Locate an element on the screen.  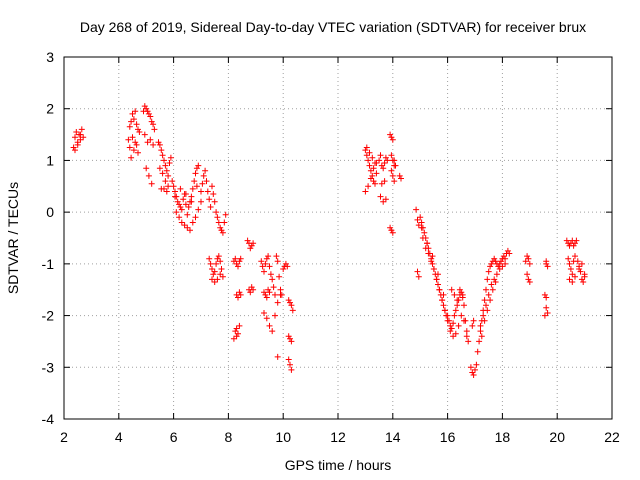
y-tick-label: -2 is located at coordinates (48, 316).